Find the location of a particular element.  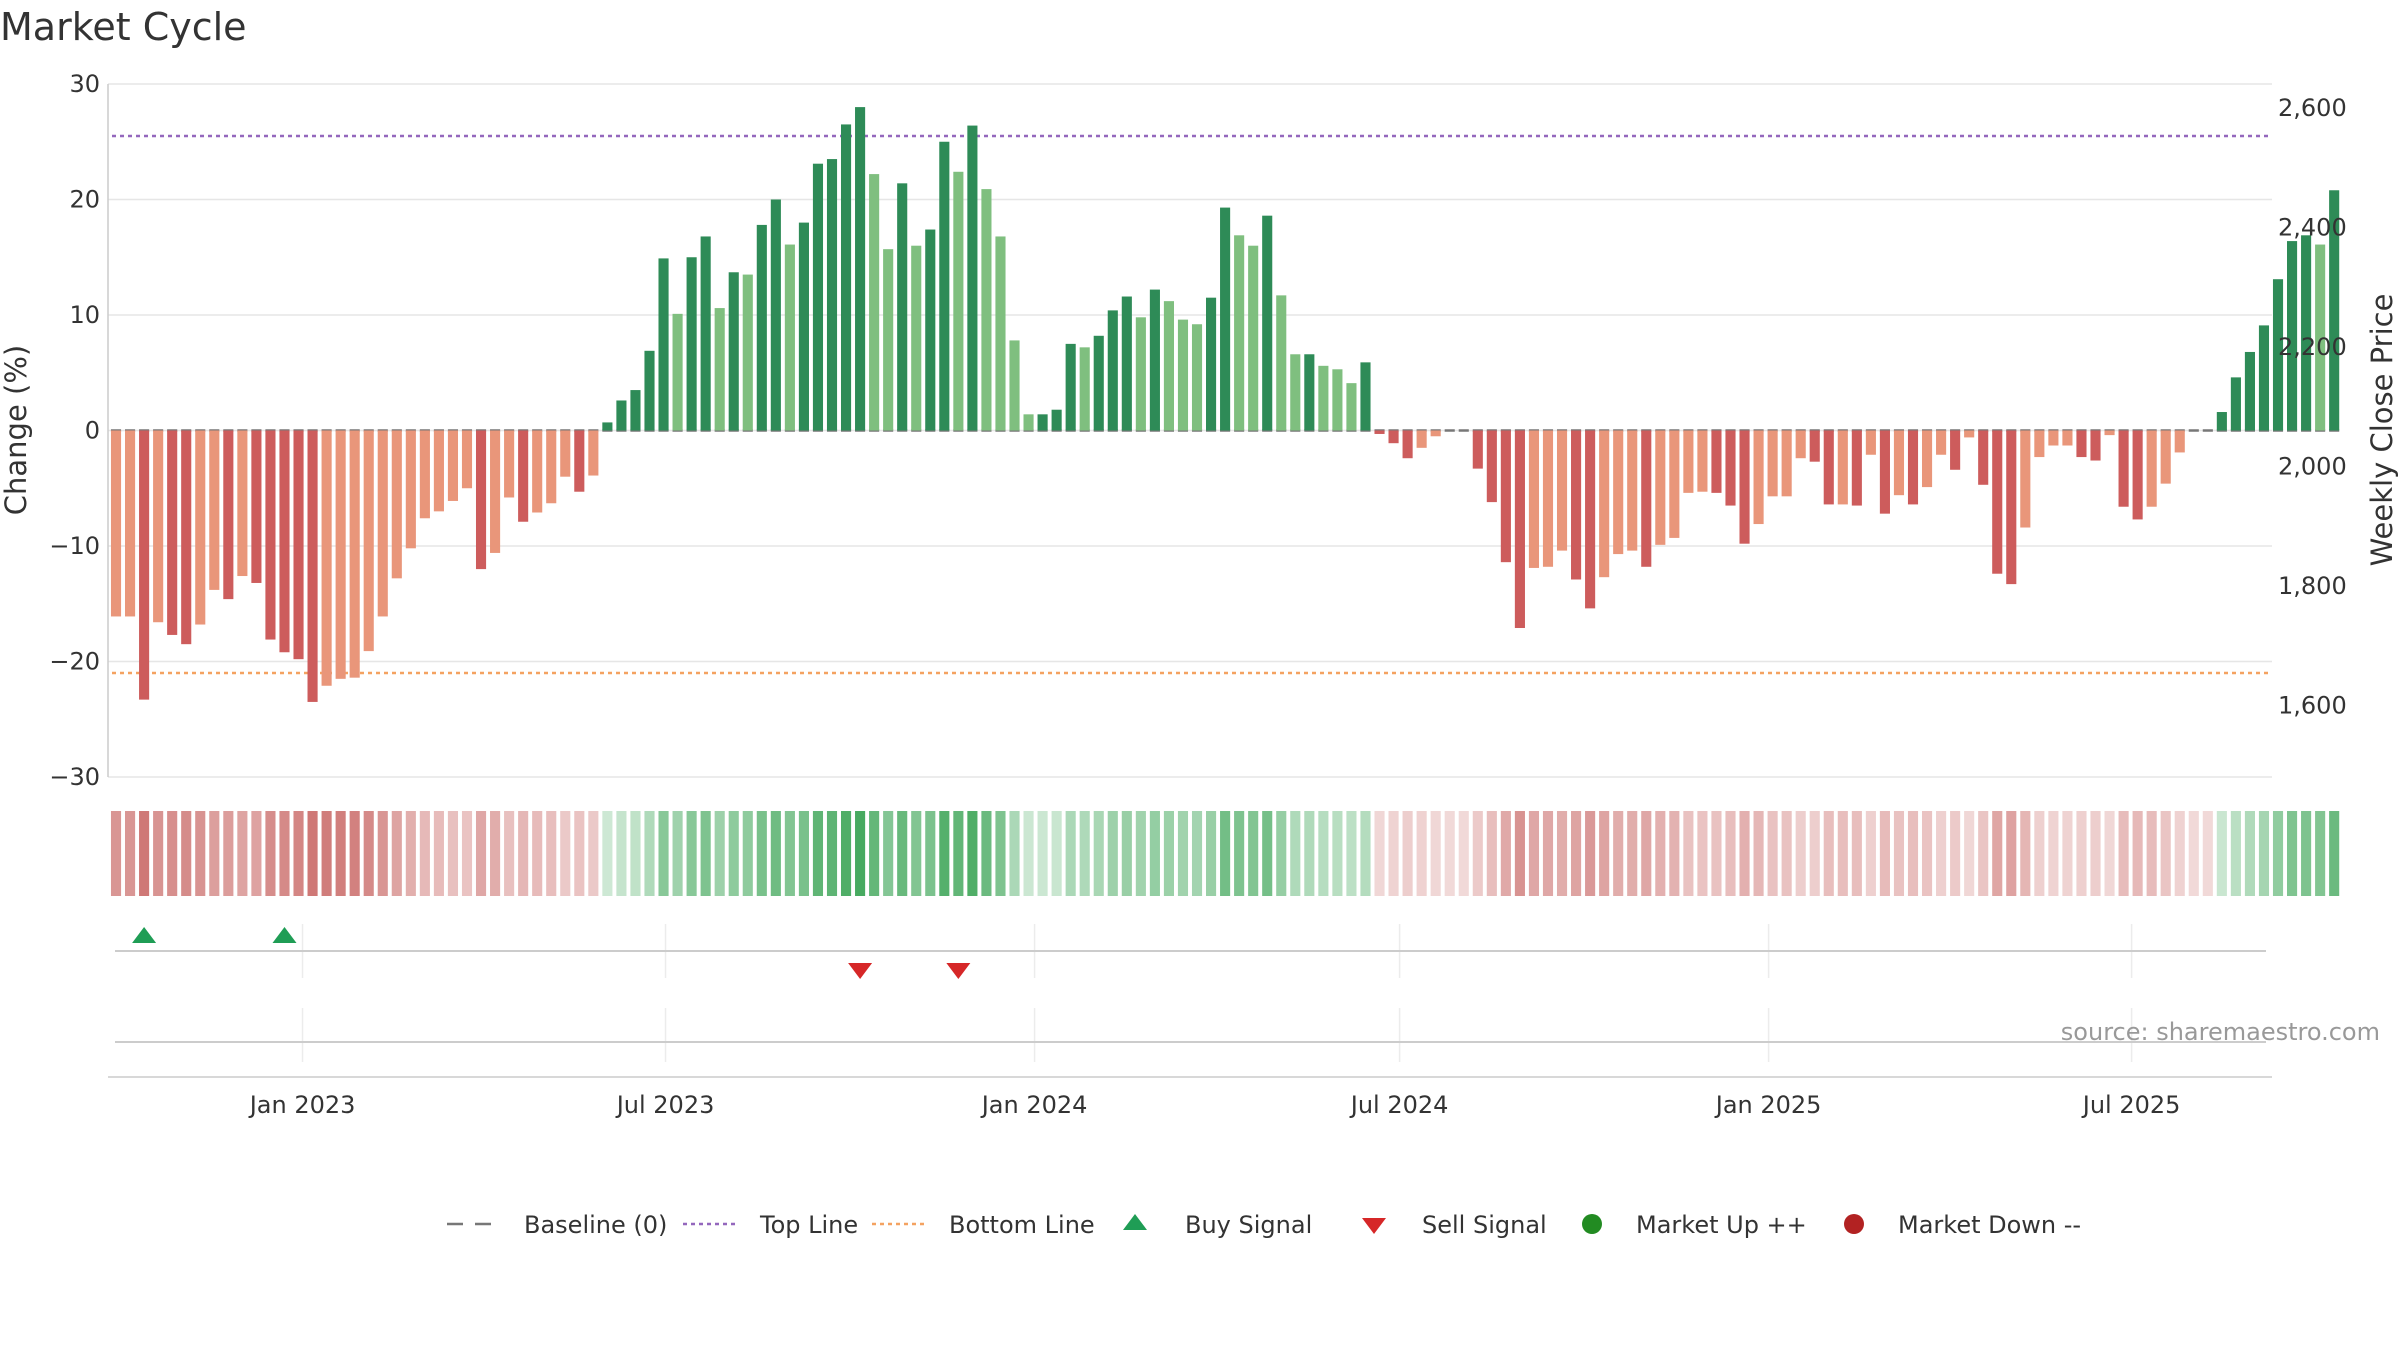

x-tick-label: Jul 2024 is located at coordinates (1399, 1105).